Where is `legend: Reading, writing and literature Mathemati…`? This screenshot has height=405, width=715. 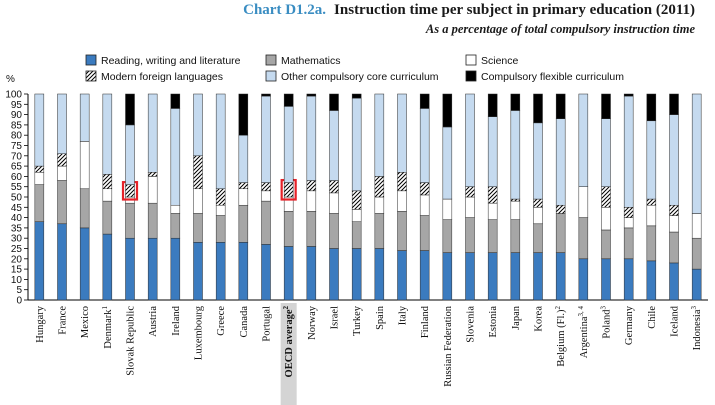
legend: Reading, writing and literature Mathemati… is located at coordinates (354, 68).